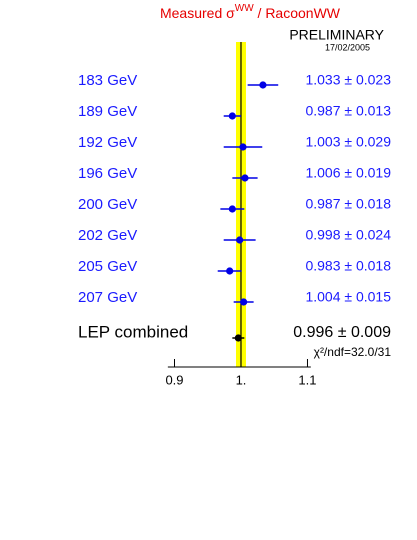 The height and width of the screenshot is (540, 417). I want to click on title-text: Measured σ, so click(197, 13).